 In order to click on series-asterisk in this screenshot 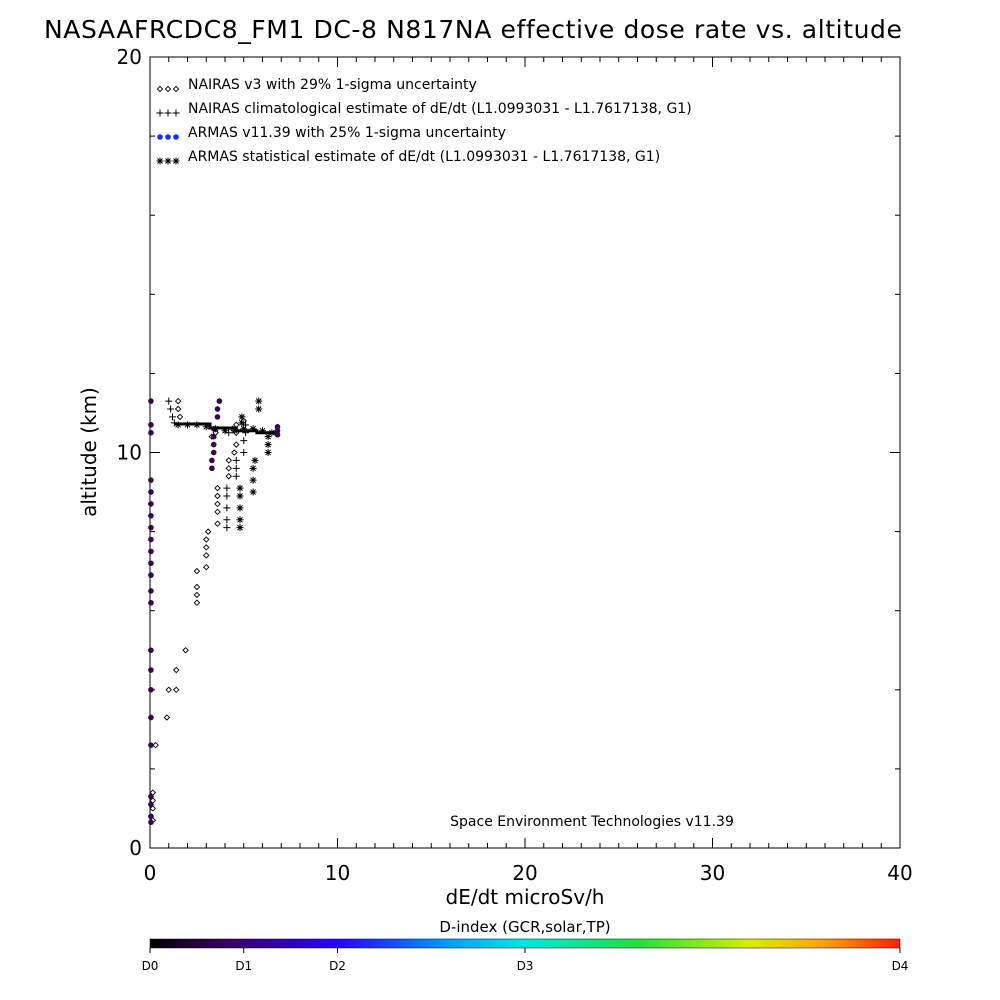, I will do `click(225, 464)`.